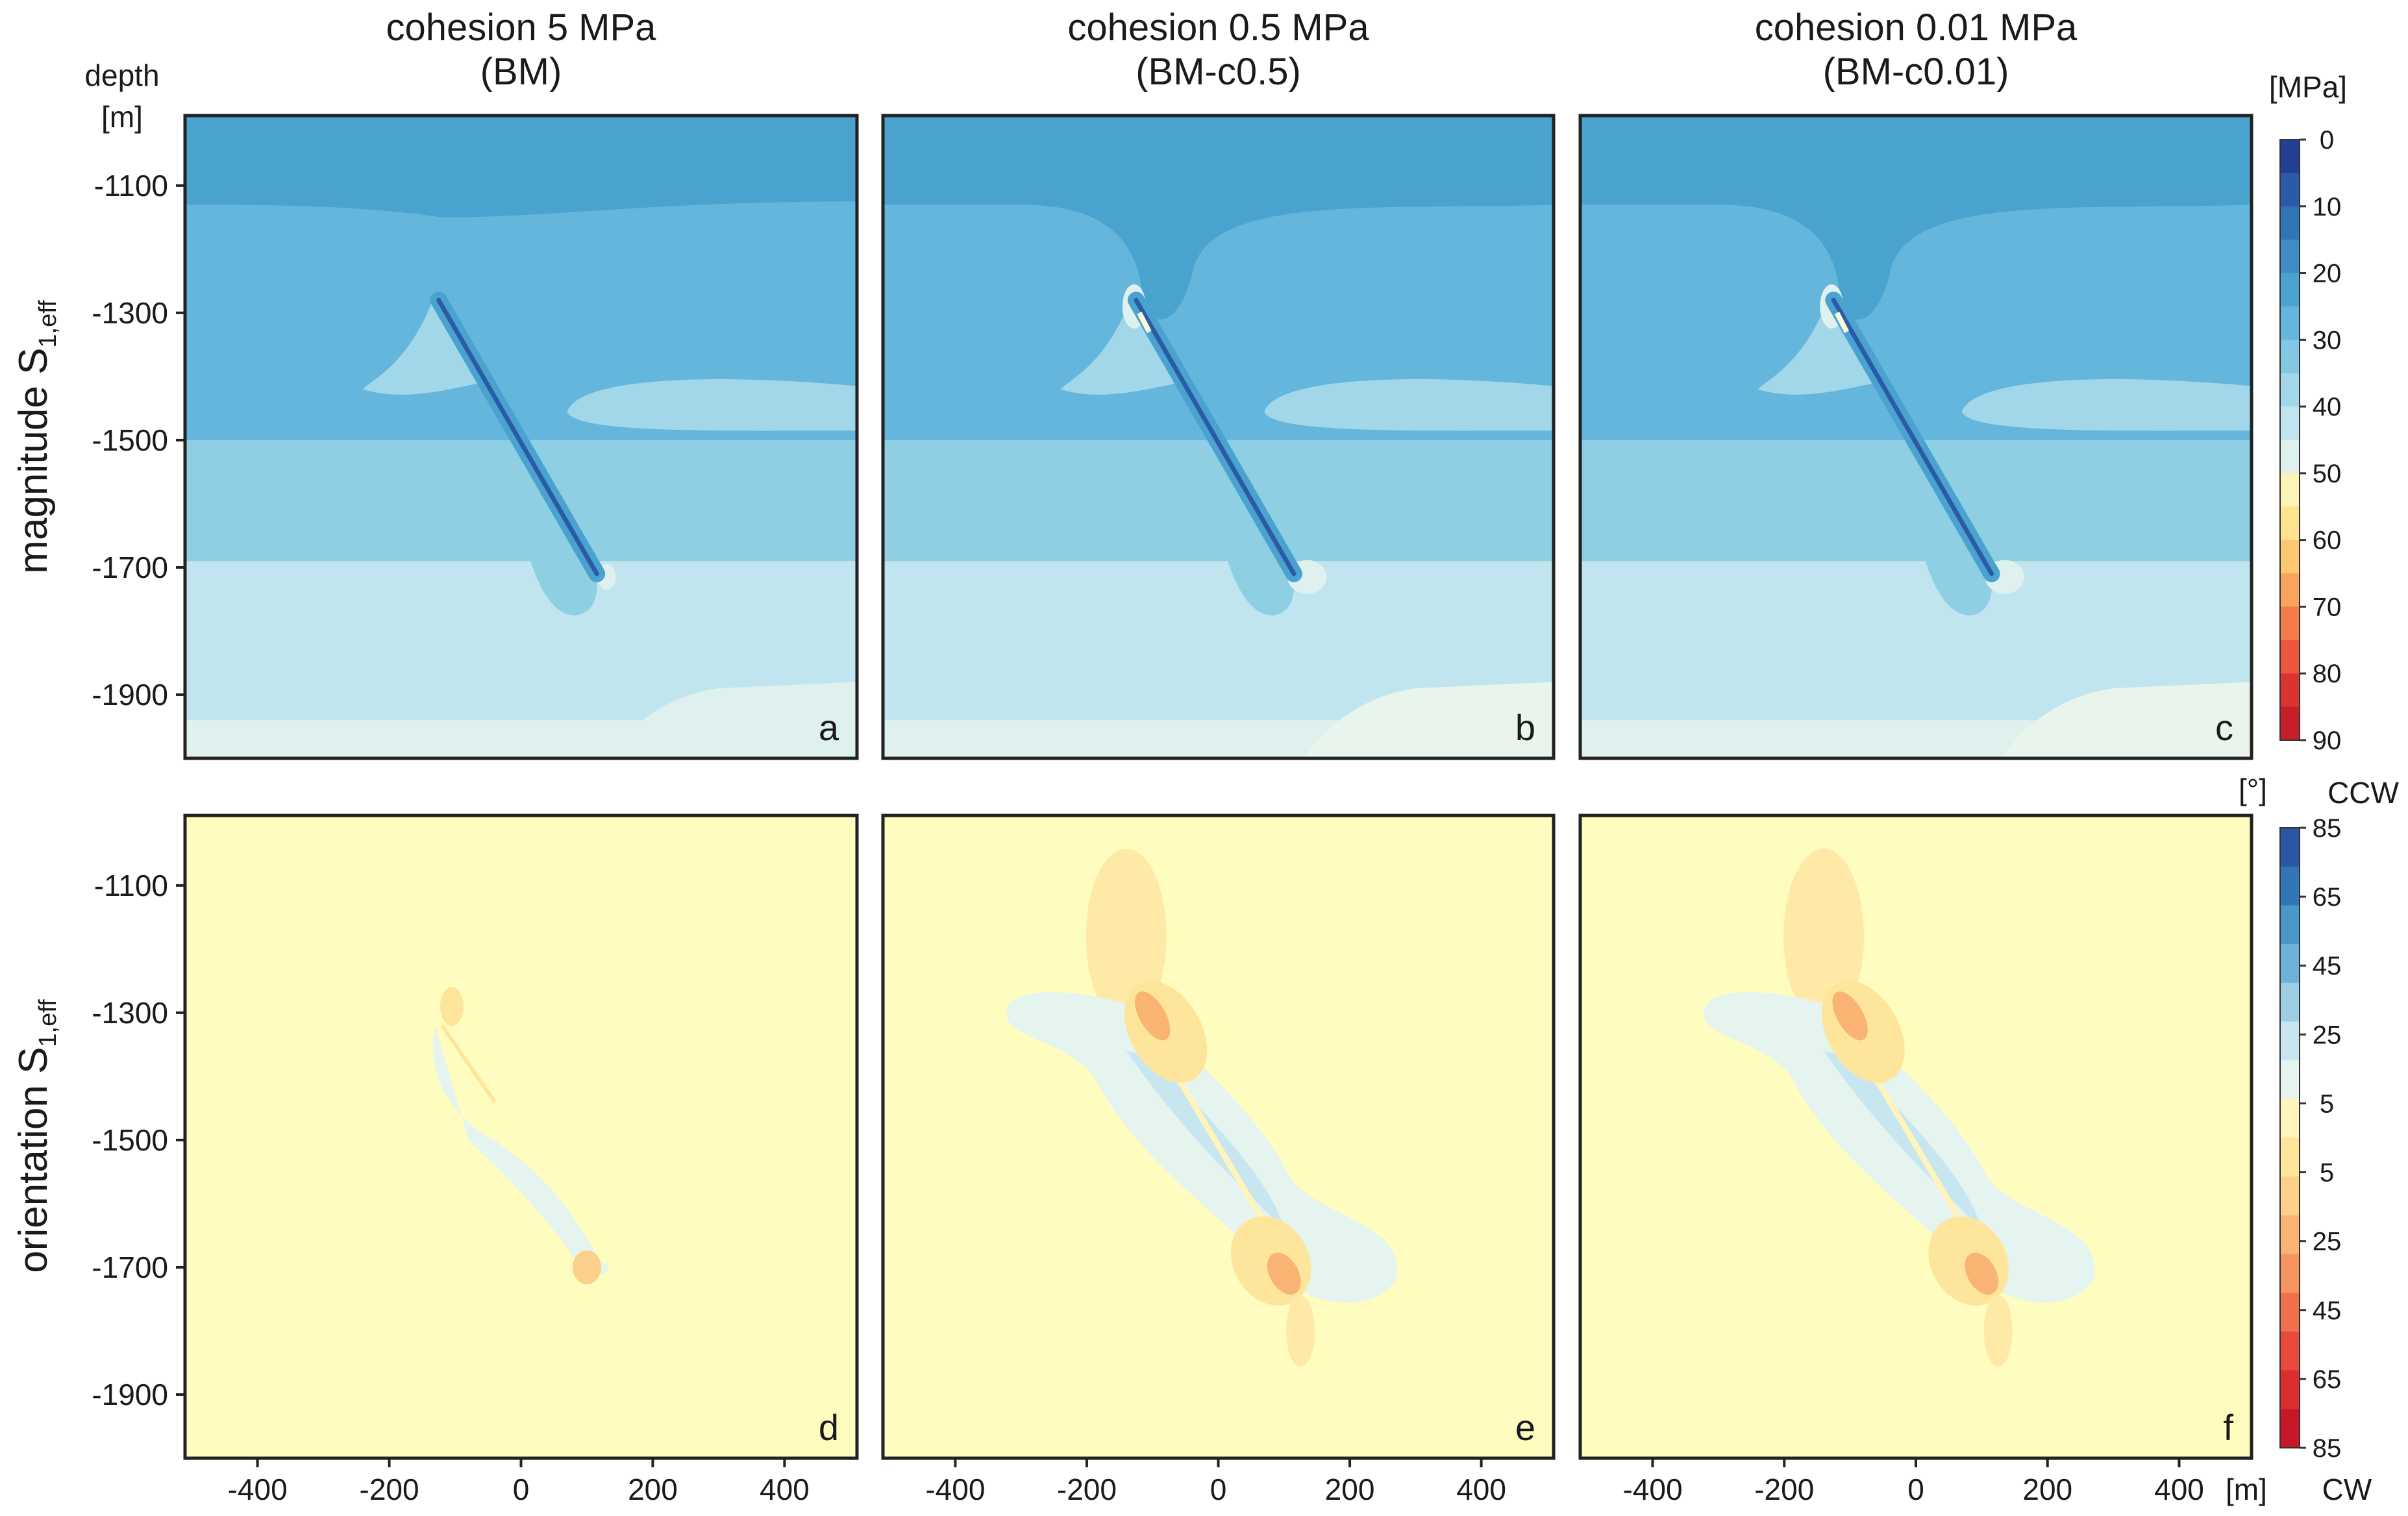 The image size is (2408, 1516). What do you see at coordinates (2327, 674) in the screenshot?
I see `colorbar-tick-label: 80` at bounding box center [2327, 674].